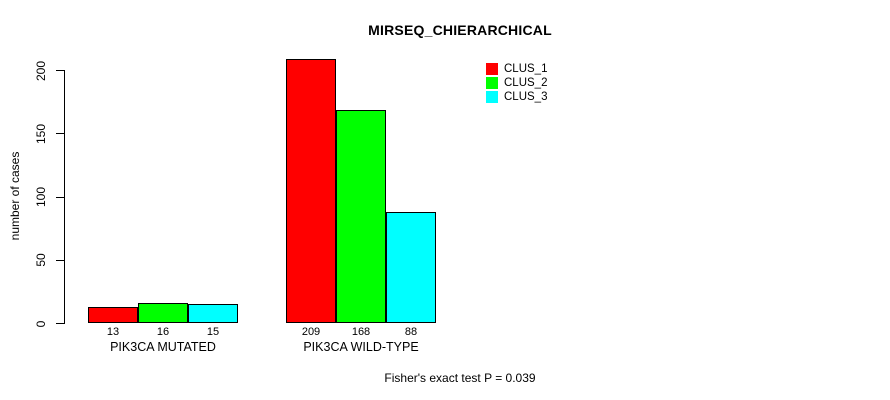 Image resolution: width=890 pixels, height=400 pixels. I want to click on bar-clus_1-group1, so click(113, 314).